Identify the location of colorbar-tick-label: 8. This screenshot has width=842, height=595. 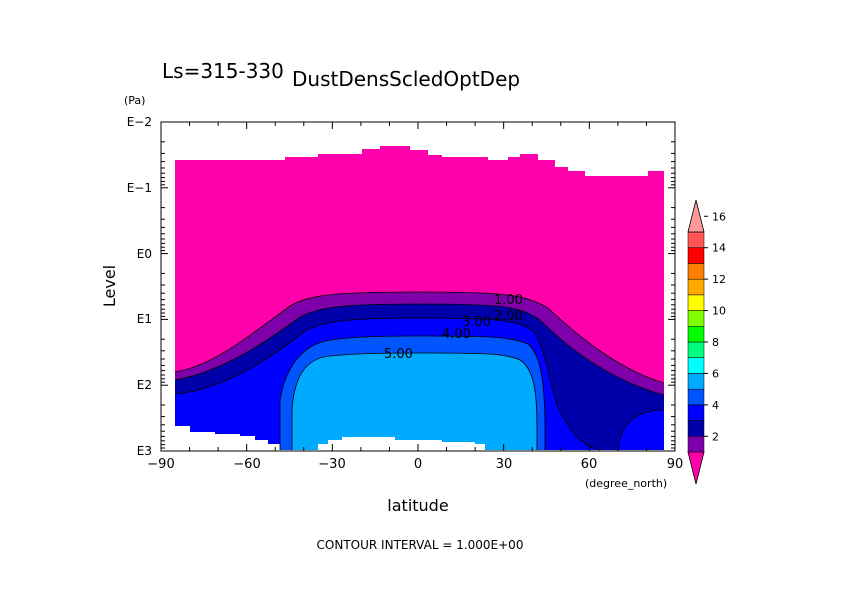
(715, 342).